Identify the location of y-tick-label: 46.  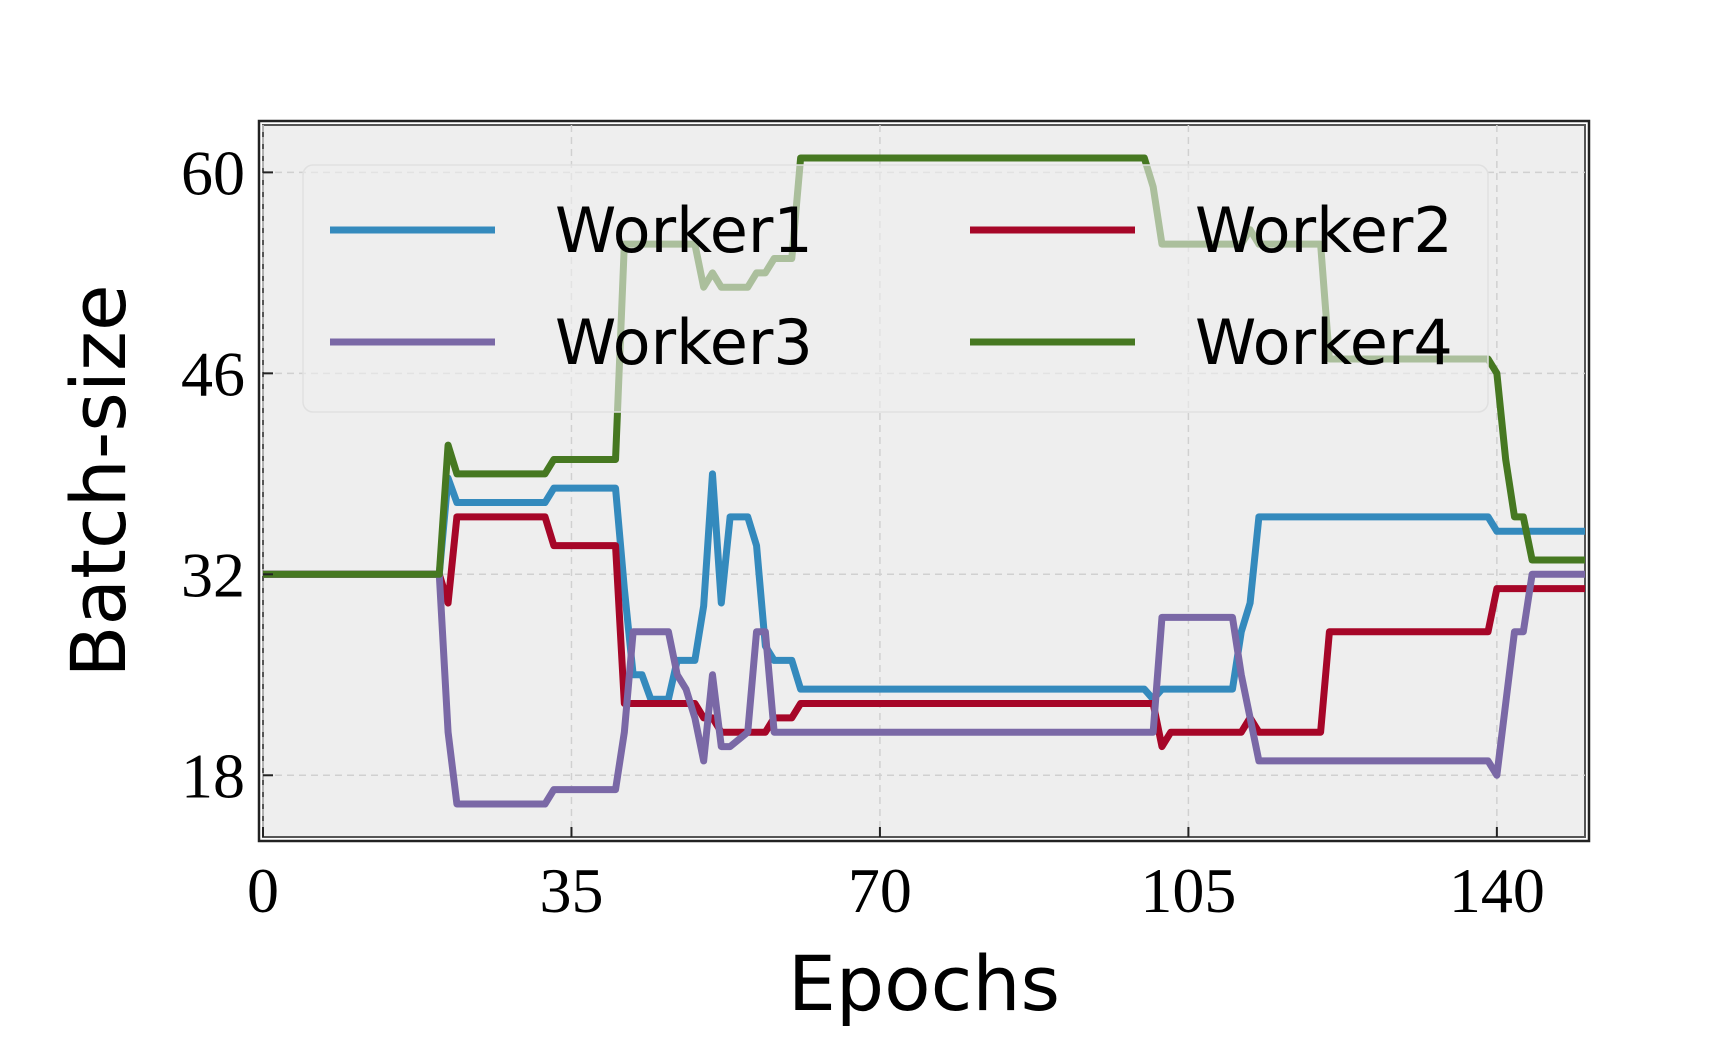
(213, 373).